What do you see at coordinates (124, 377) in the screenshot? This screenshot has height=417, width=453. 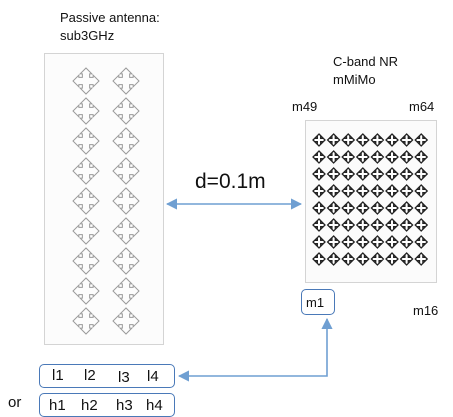 I see `port-label-l3: l3` at bounding box center [124, 377].